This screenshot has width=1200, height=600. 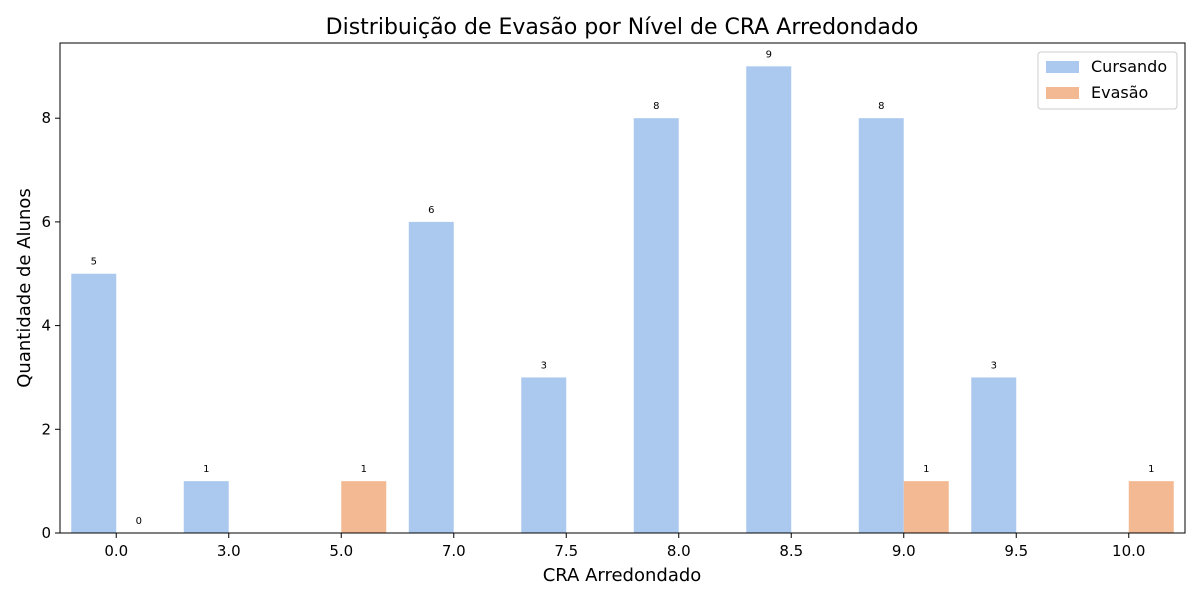 I want to click on data-label: 6, so click(x=431, y=210).